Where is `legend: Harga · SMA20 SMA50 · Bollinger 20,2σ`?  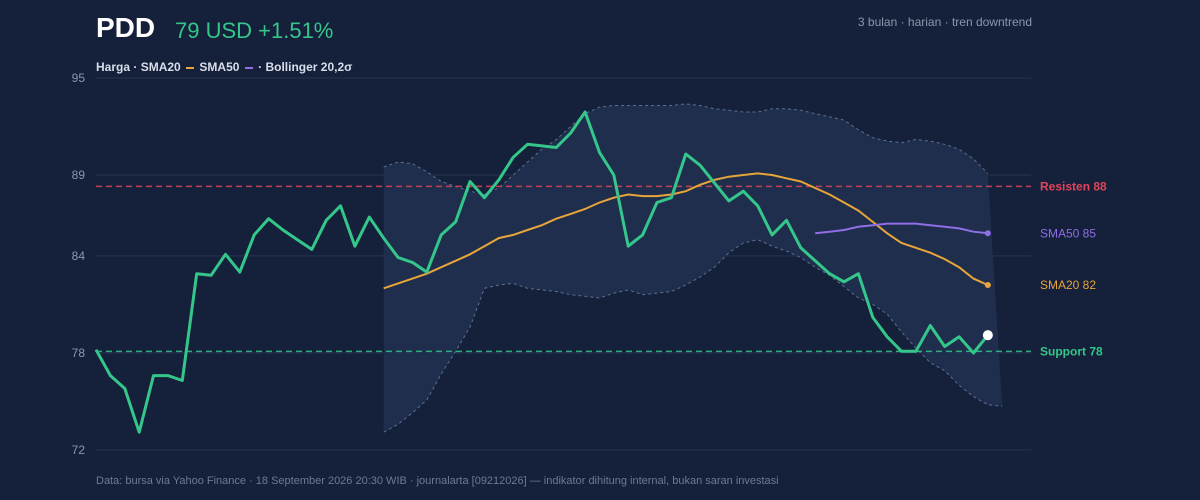
legend: Harga · SMA20 SMA50 · Bollinger 20,2σ is located at coordinates (224, 67).